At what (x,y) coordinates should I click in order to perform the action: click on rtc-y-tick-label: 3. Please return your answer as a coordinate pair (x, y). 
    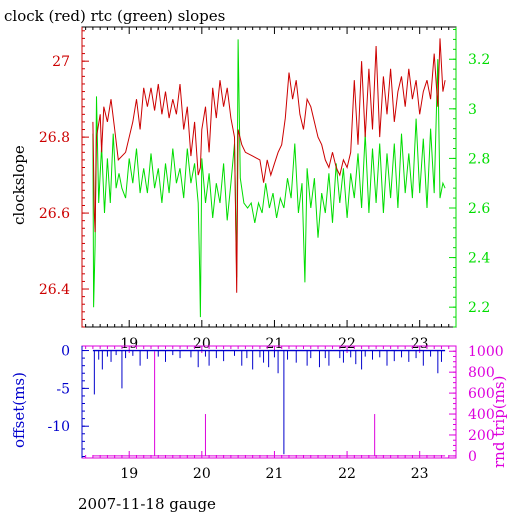
    Looking at the image, I should click on (472, 110).